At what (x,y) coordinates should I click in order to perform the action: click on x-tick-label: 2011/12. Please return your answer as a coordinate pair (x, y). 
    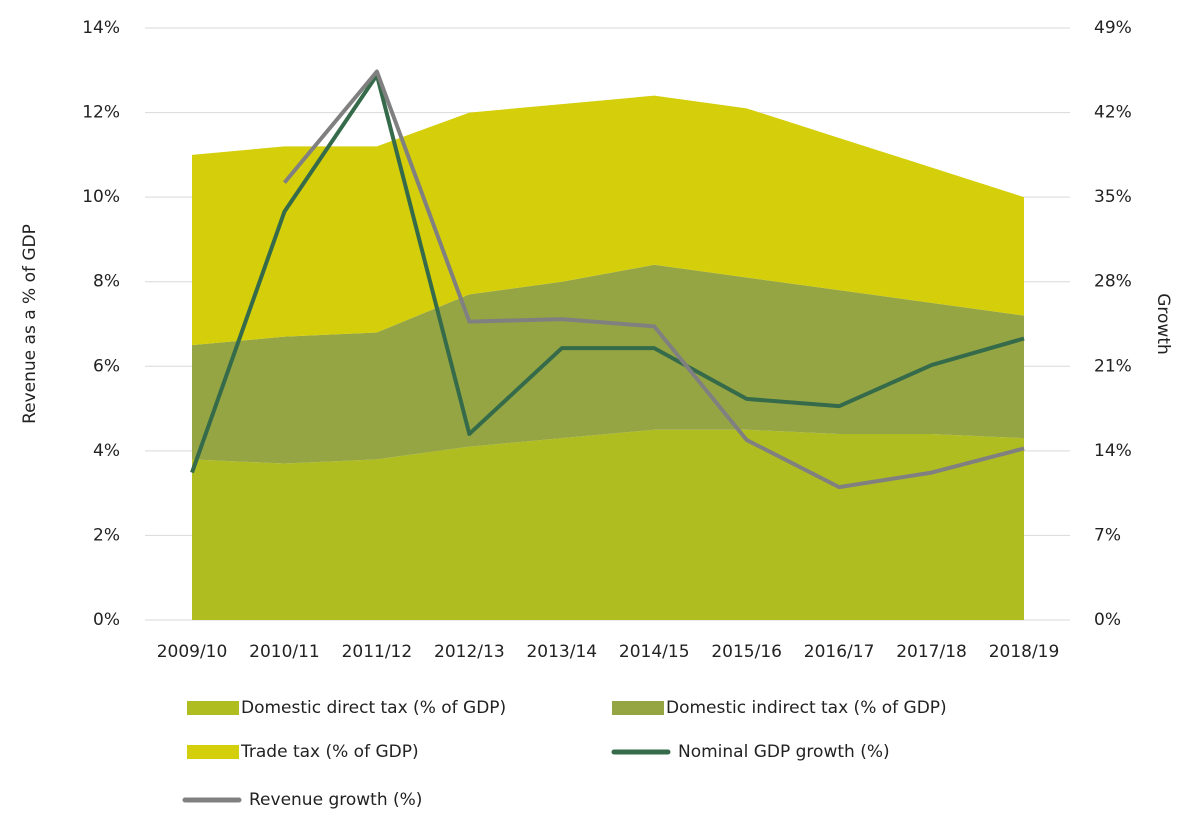
    Looking at the image, I should click on (377, 652).